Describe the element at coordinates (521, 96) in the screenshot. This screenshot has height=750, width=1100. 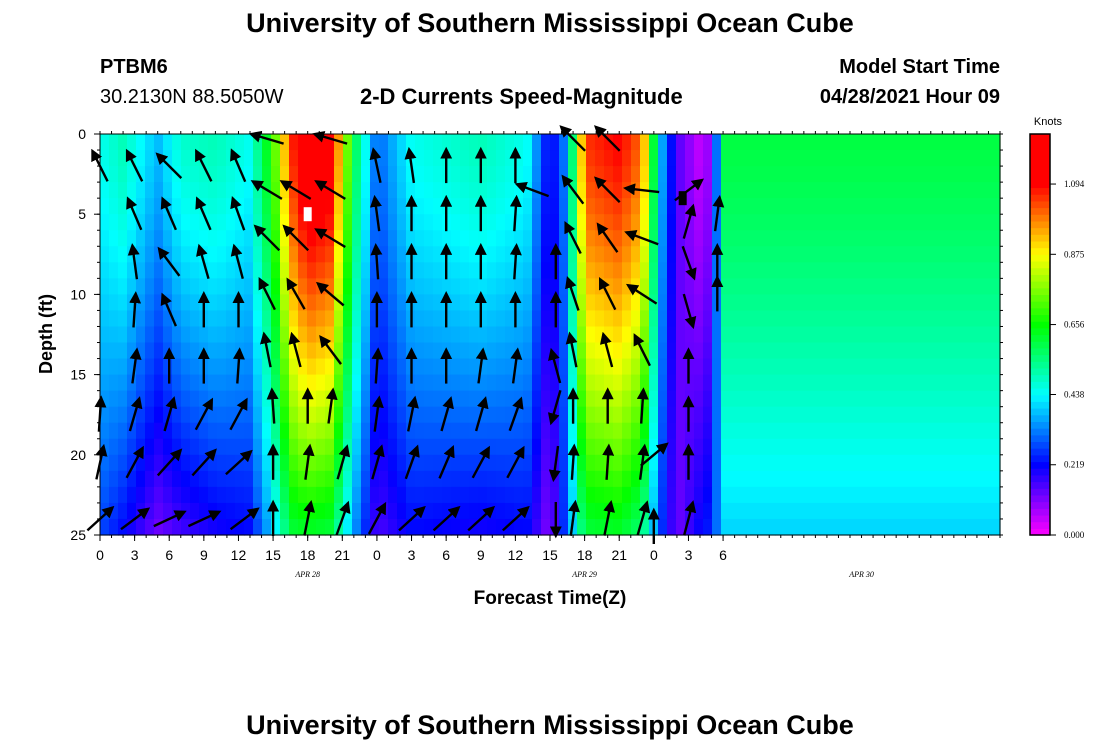
I see `chart-subtitle: 2-D Currents Speed-Magnitude` at that location.